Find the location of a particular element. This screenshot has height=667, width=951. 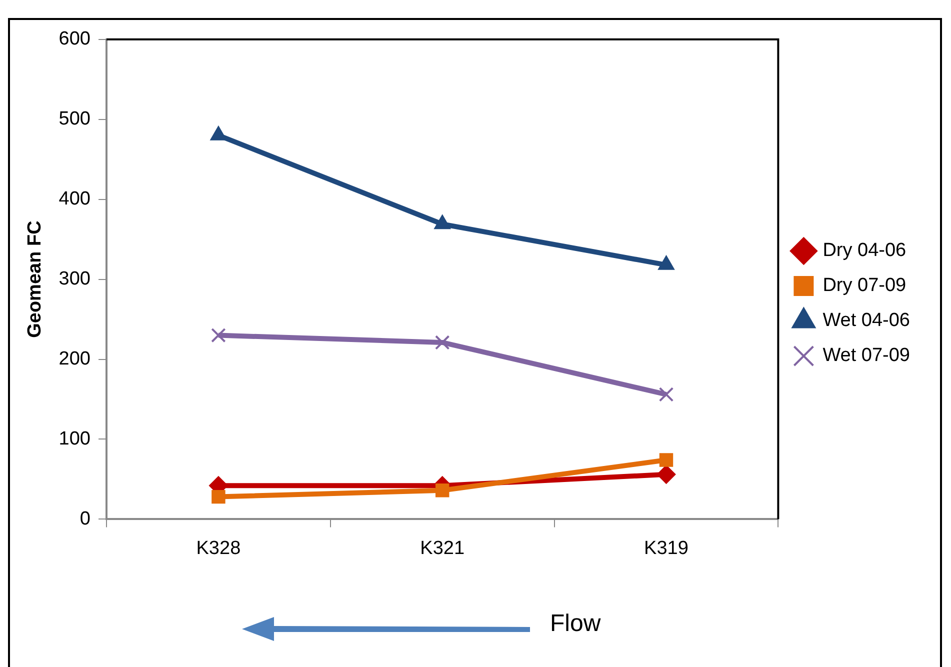

y-tick-label: 600 is located at coordinates (74, 39).